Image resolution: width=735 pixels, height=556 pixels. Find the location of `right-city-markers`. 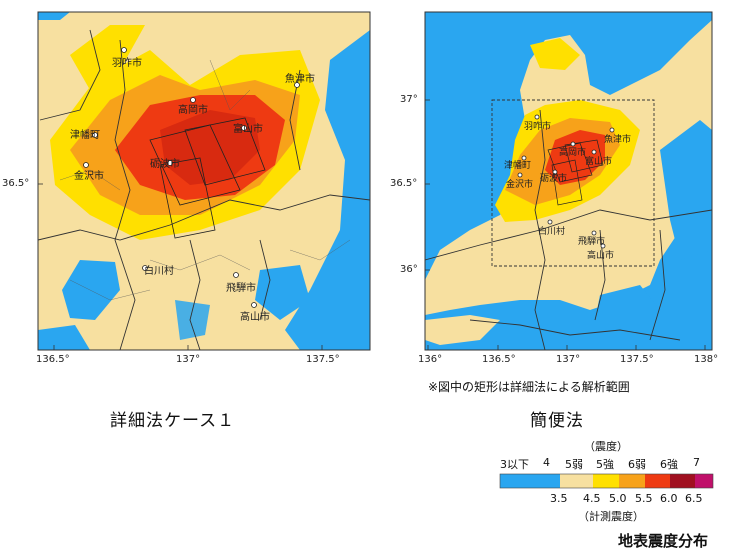

right-city-markers is located at coordinates (566, 181).